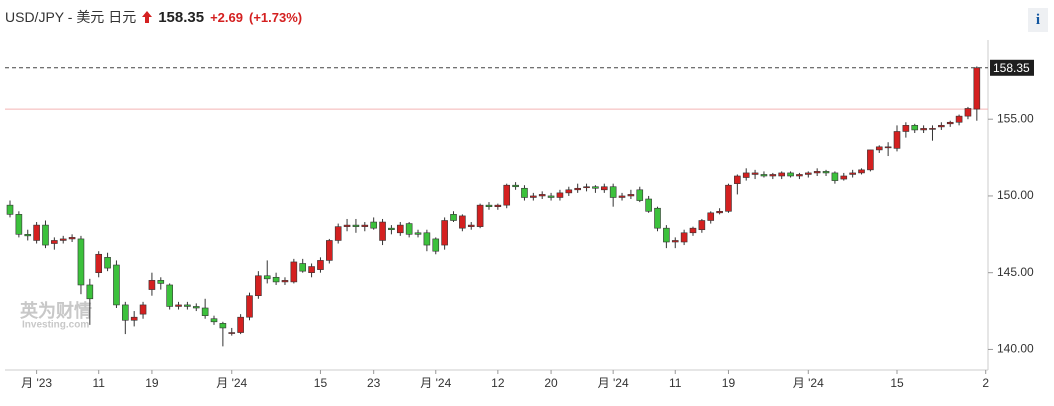 The image size is (1054, 406). Describe the element at coordinates (985, 383) in the screenshot. I see `x-tick-label: 2` at that location.